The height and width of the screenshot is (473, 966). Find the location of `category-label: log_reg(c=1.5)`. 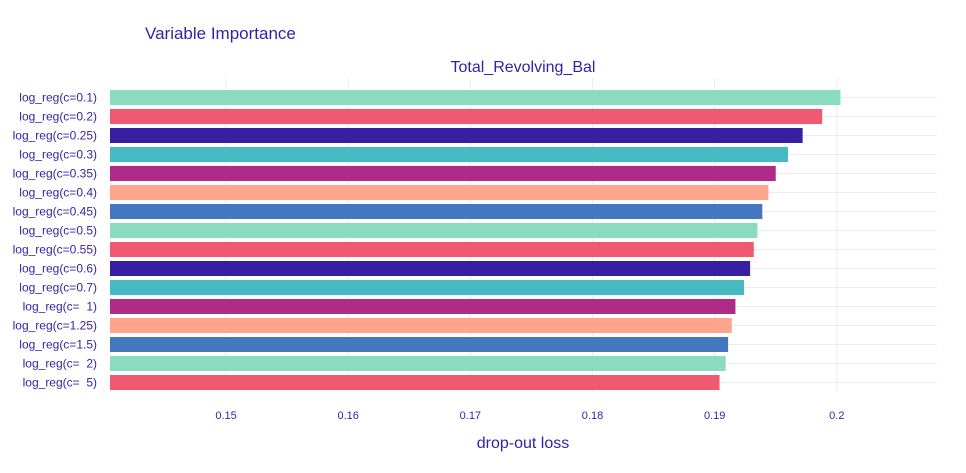

category-label: log_reg(c=1.5) is located at coordinates (58, 345).